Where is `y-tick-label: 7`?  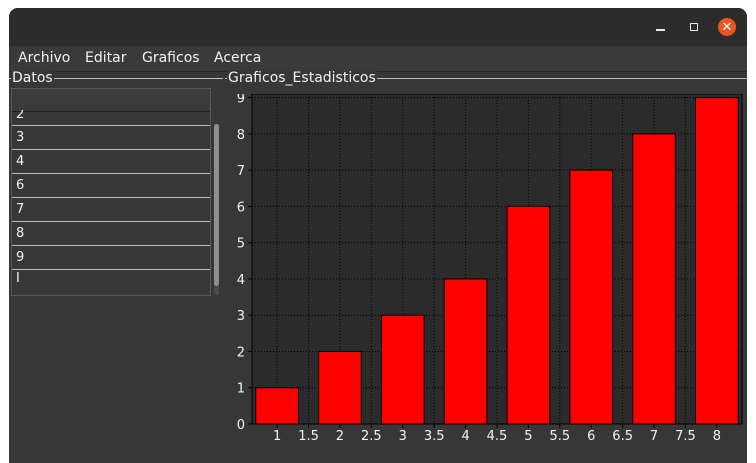 y-tick-label: 7 is located at coordinates (241, 171).